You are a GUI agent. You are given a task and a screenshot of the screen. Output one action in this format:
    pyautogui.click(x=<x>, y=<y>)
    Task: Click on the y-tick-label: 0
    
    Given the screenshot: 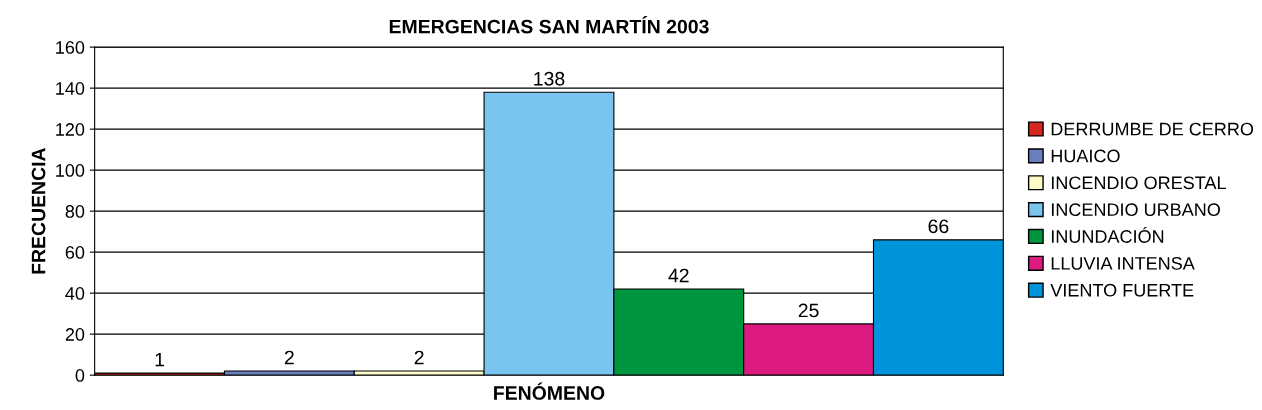 What is the action you would take?
    pyautogui.click(x=80, y=375)
    